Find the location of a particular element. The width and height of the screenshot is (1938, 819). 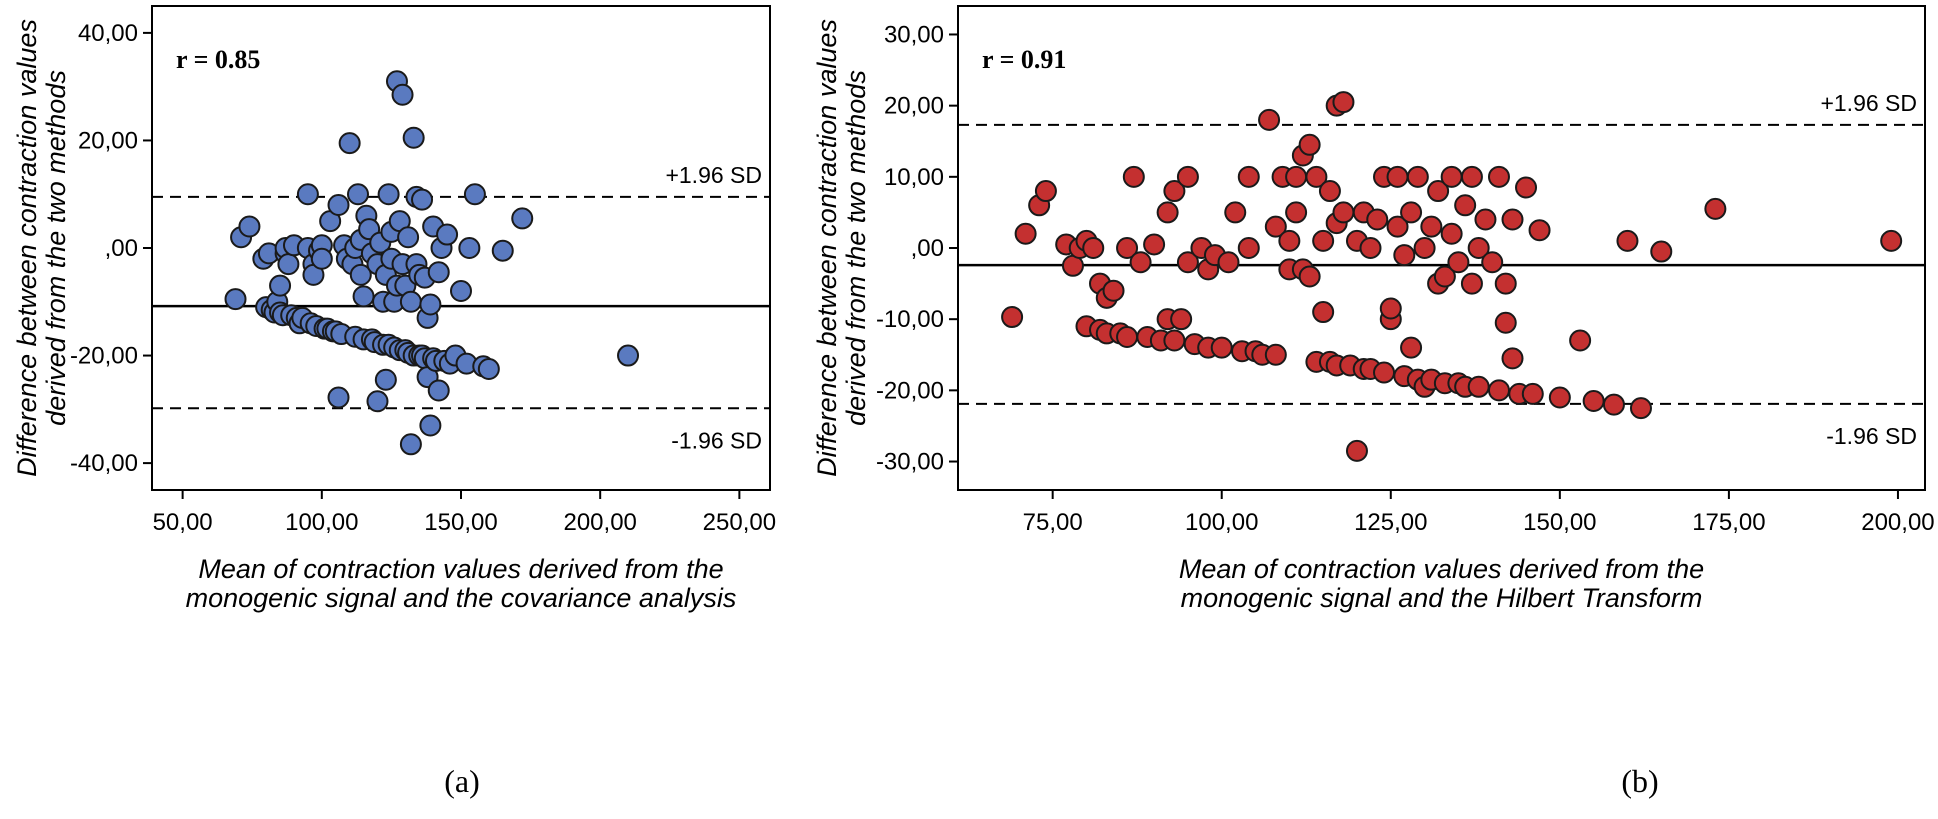

x-tick-label: 150,00 is located at coordinates (1559, 522).